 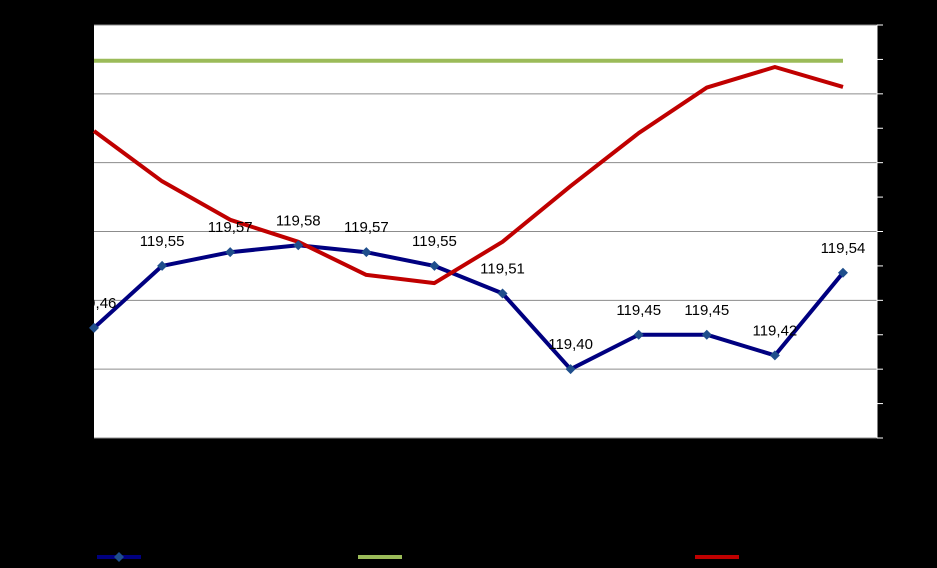 What do you see at coordinates (94, 303) in the screenshot?
I see `data-label: 119,46` at bounding box center [94, 303].